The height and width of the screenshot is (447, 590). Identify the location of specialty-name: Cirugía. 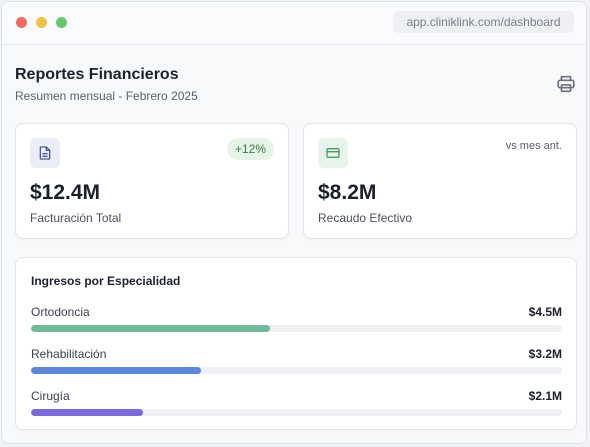
(50, 396).